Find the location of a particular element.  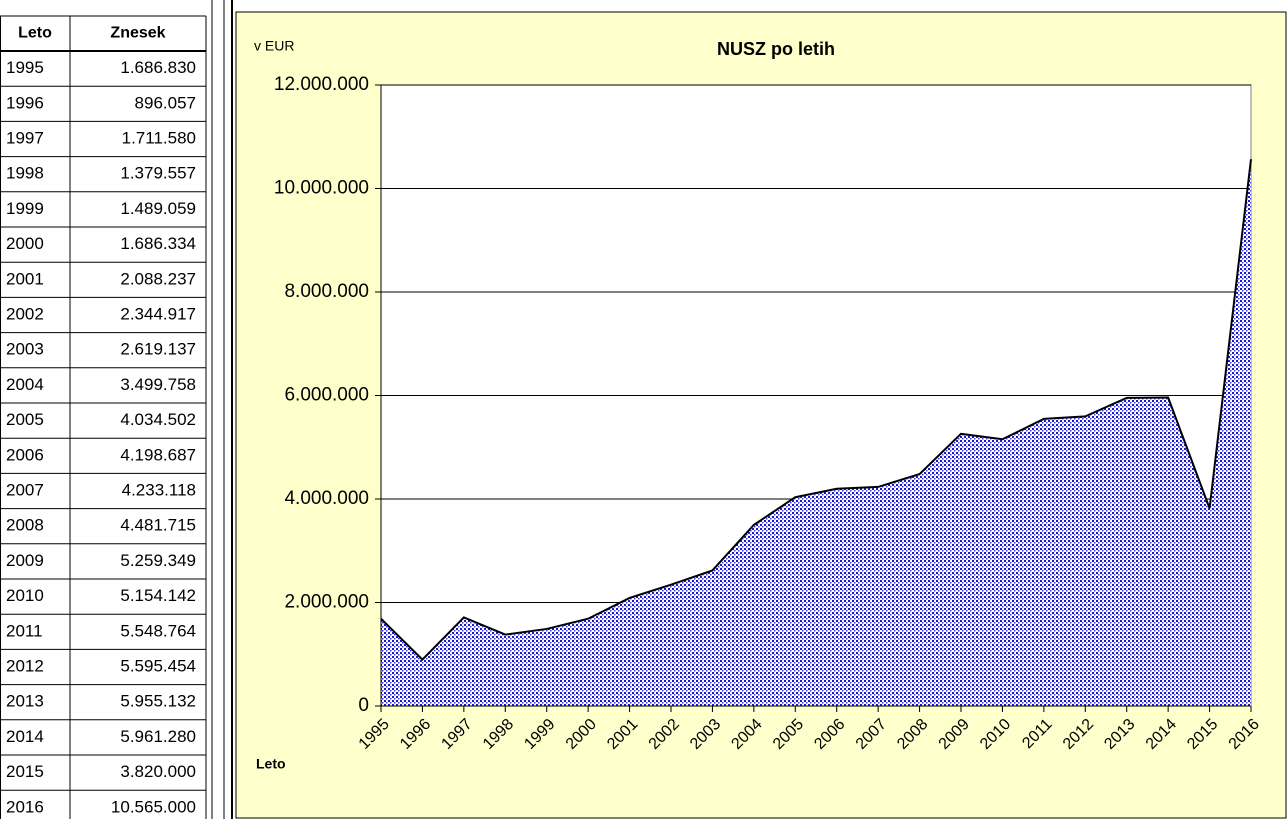

amount-cell: 10.565.000 is located at coordinates (153, 806).